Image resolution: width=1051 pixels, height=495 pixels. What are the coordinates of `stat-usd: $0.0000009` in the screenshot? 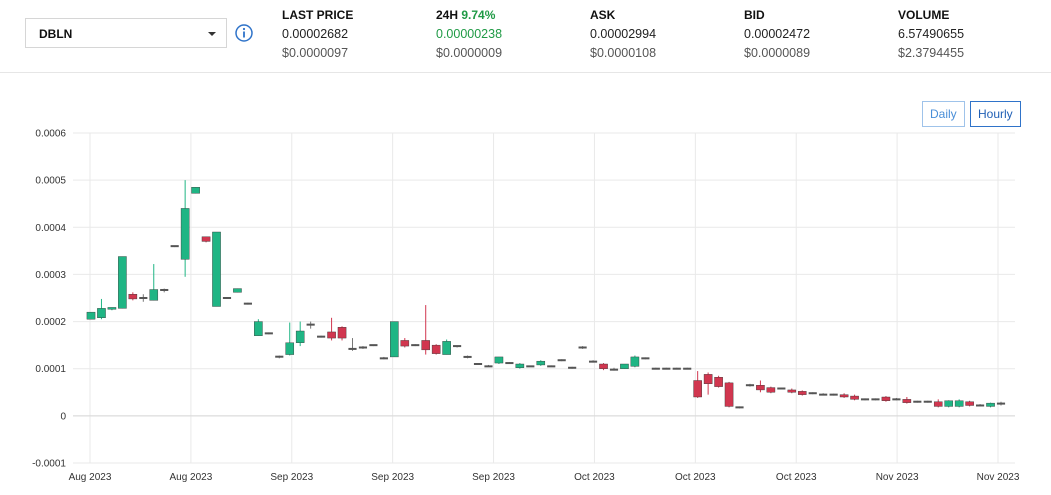 It's located at (469, 53).